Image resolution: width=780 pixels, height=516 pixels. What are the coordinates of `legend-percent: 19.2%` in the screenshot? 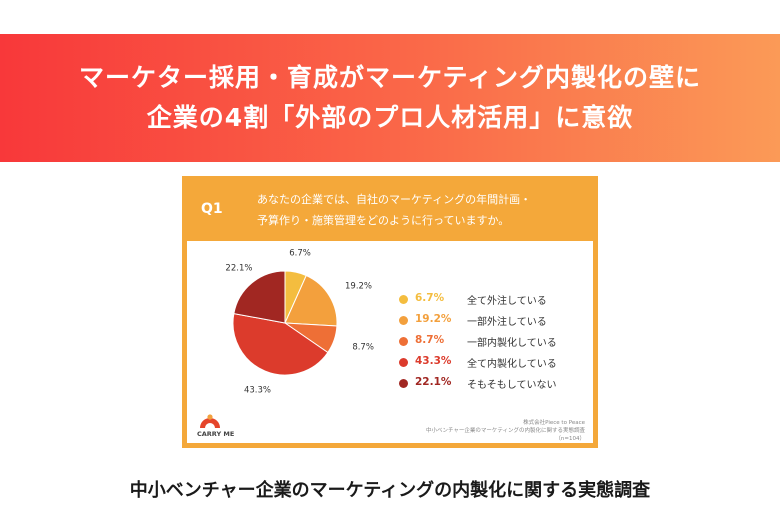 It's located at (433, 319).